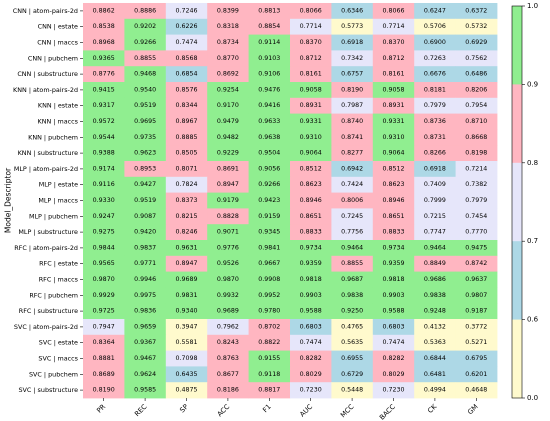  I want to click on cell-value-label: 0.8370, so click(393, 42).